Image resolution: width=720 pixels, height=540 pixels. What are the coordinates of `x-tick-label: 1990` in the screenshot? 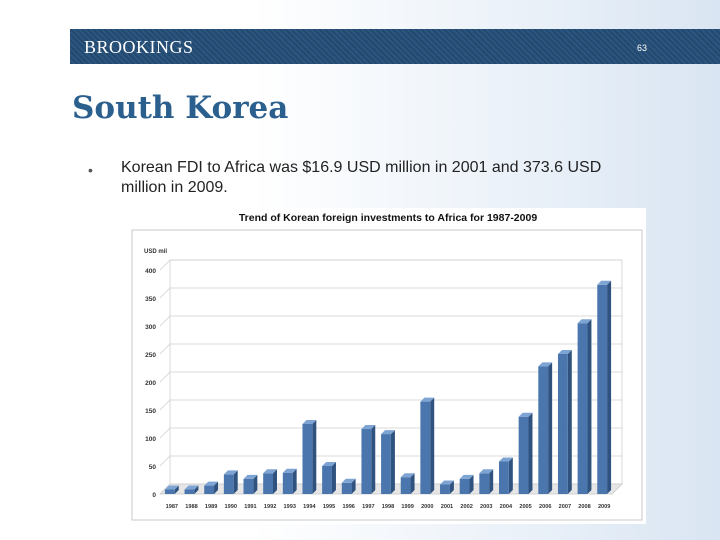 It's located at (231, 507).